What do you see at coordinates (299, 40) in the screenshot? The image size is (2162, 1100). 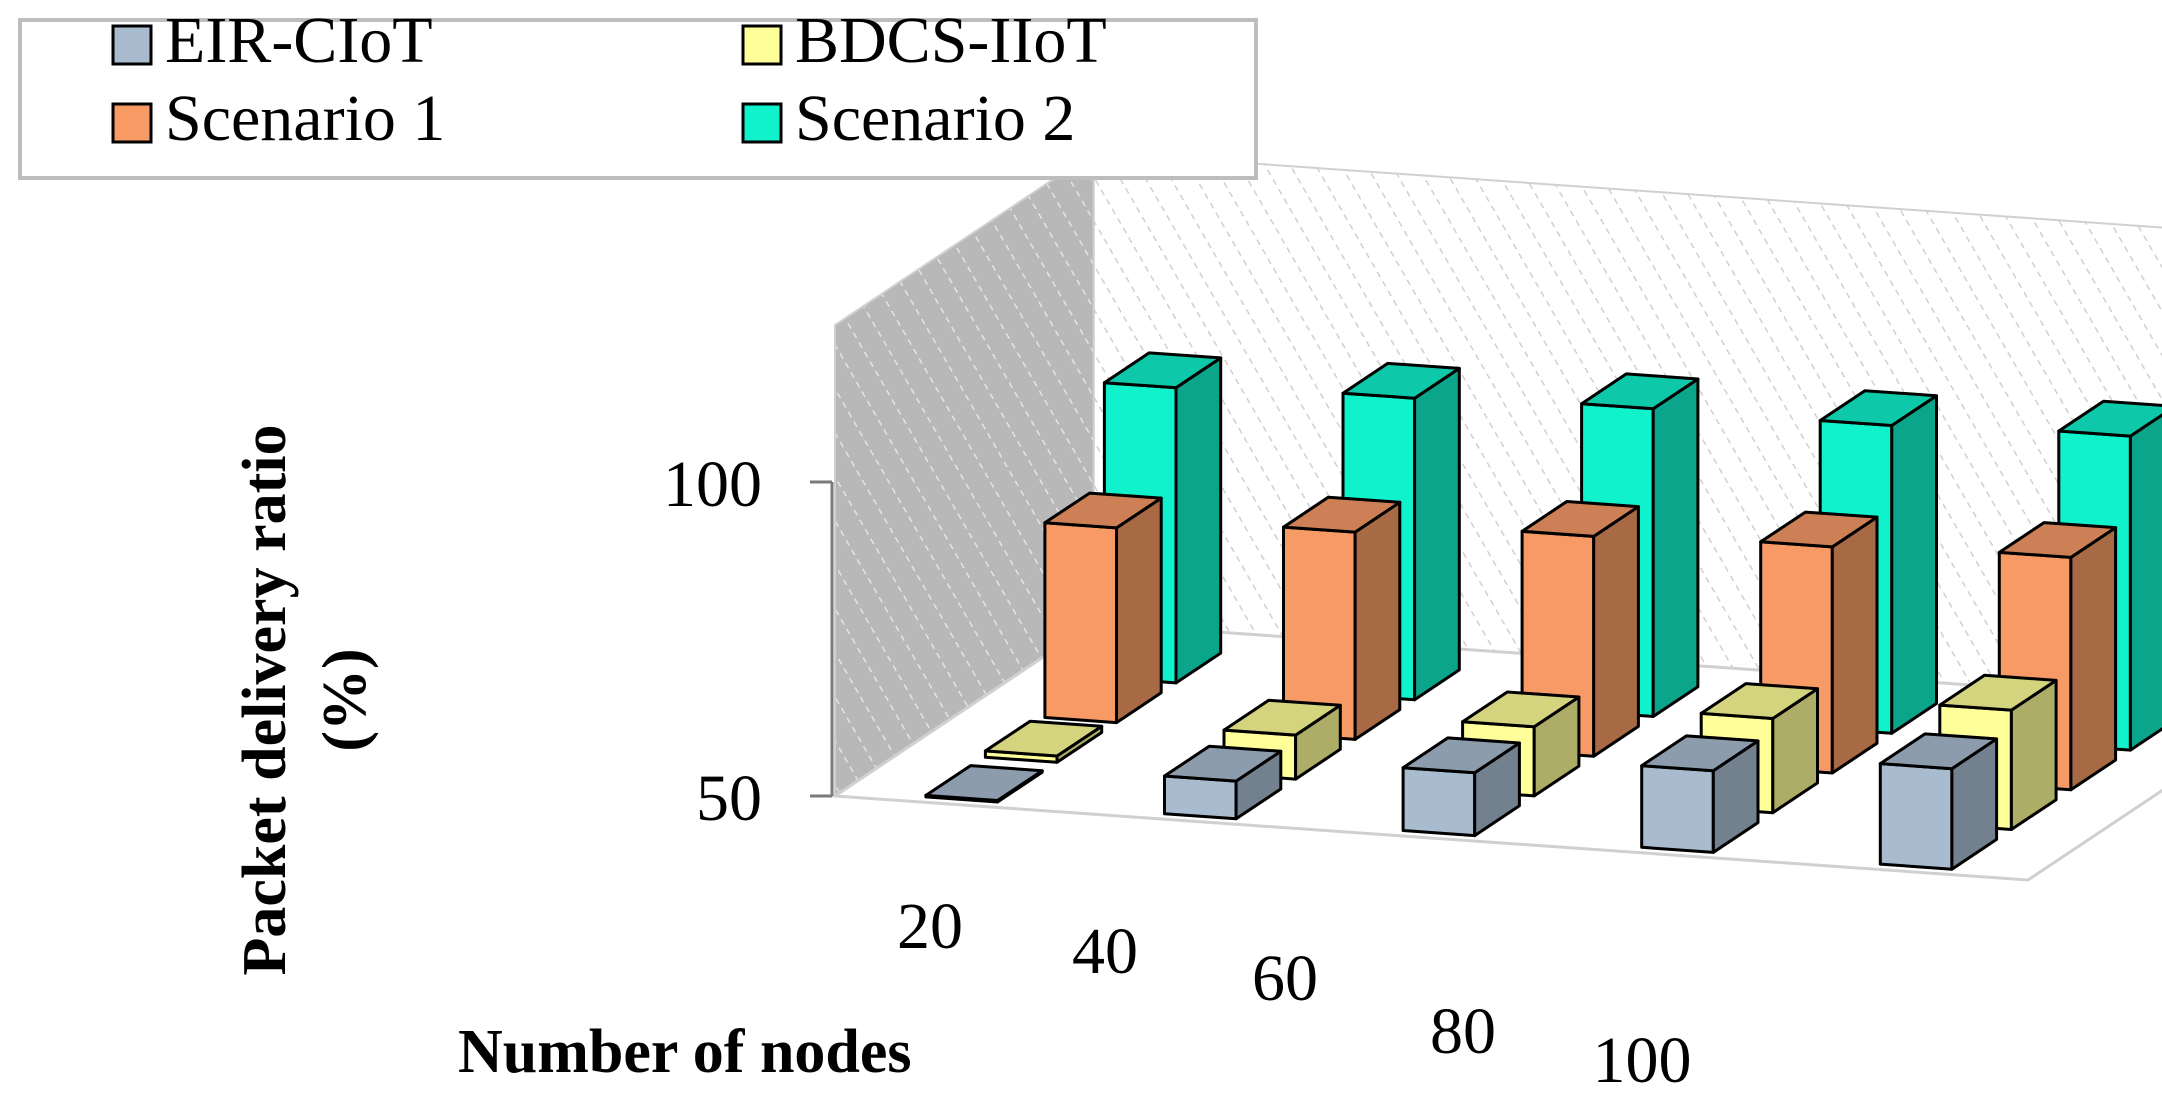 I see `legend-label: EIR-CIoT` at bounding box center [299, 40].